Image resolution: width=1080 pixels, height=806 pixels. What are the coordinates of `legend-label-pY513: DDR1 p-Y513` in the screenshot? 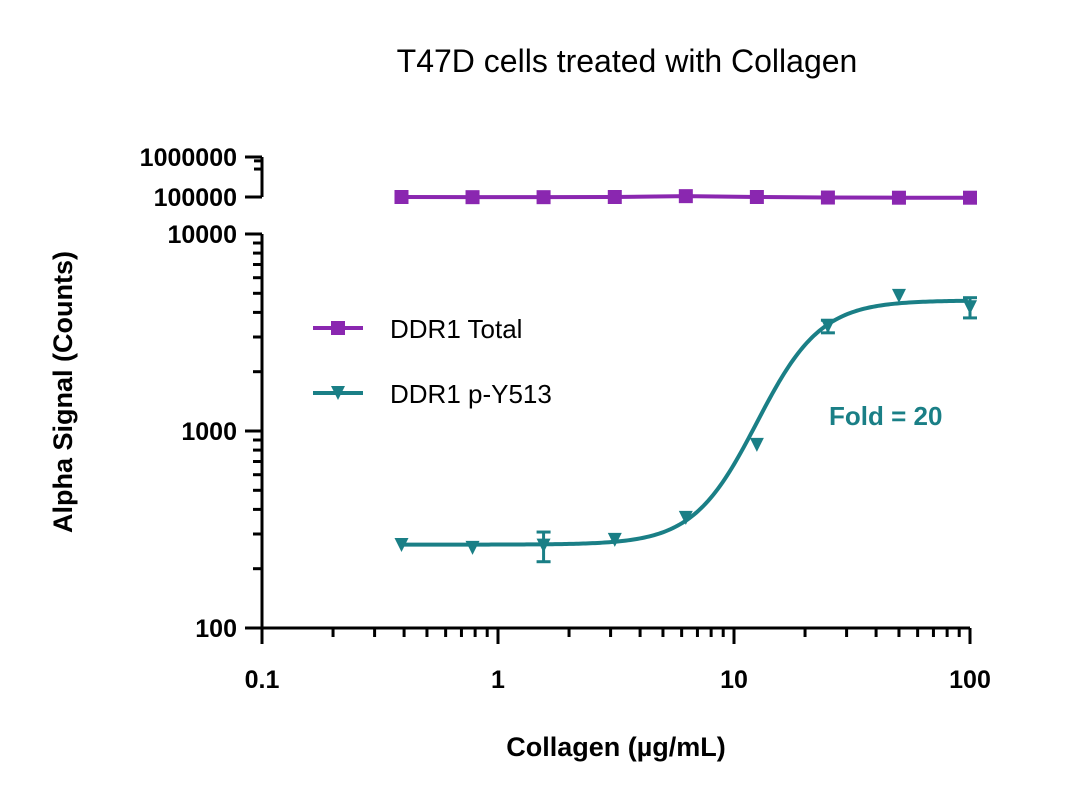 It's located at (471, 394).